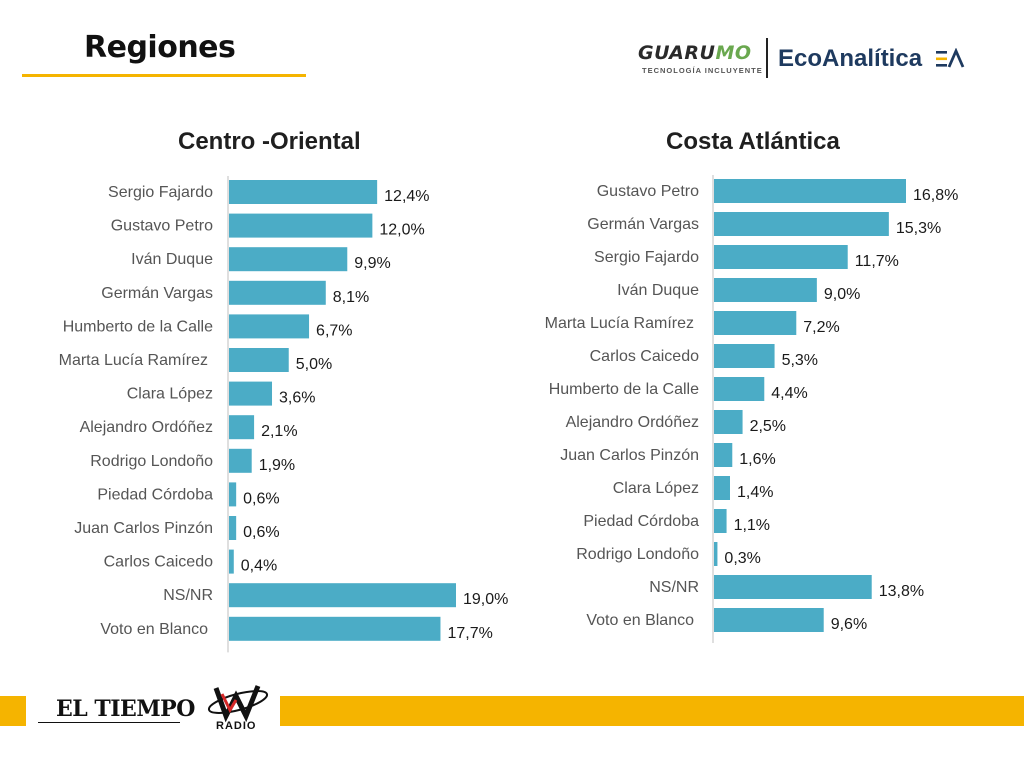  Describe the element at coordinates (351, 297) in the screenshot. I see `data-label: 8,1%` at that location.